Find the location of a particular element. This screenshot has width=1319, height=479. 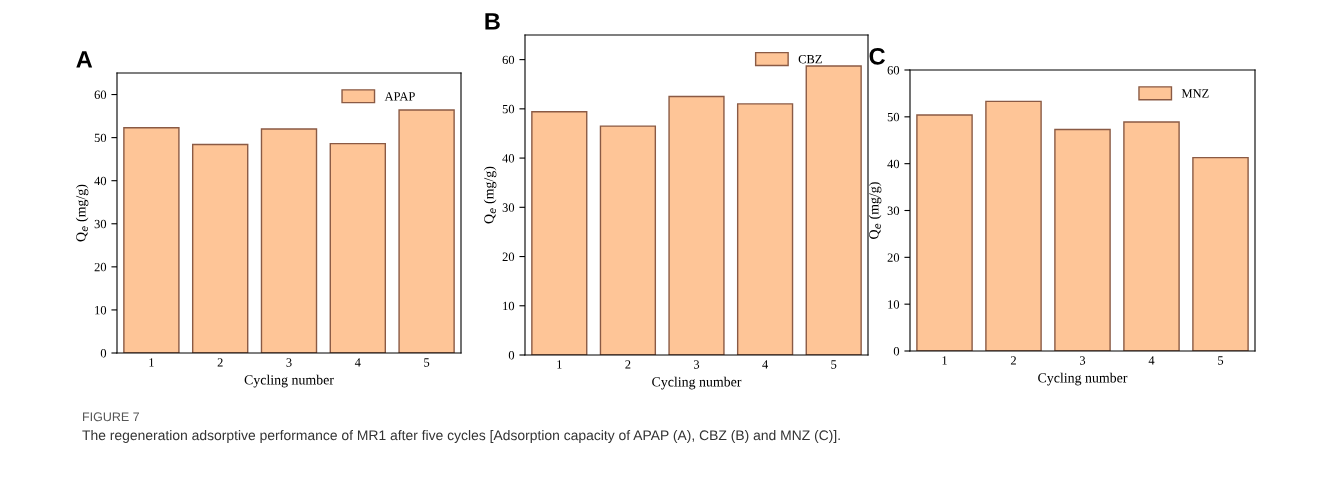

chart-title: A is located at coordinates (84, 59).